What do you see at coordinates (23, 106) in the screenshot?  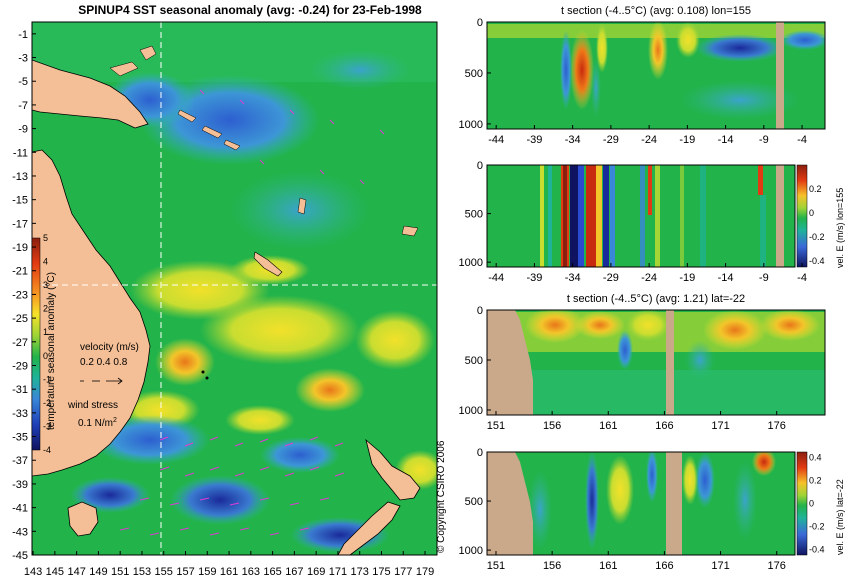 I see `map-y-tick-label: -7` at bounding box center [23, 106].